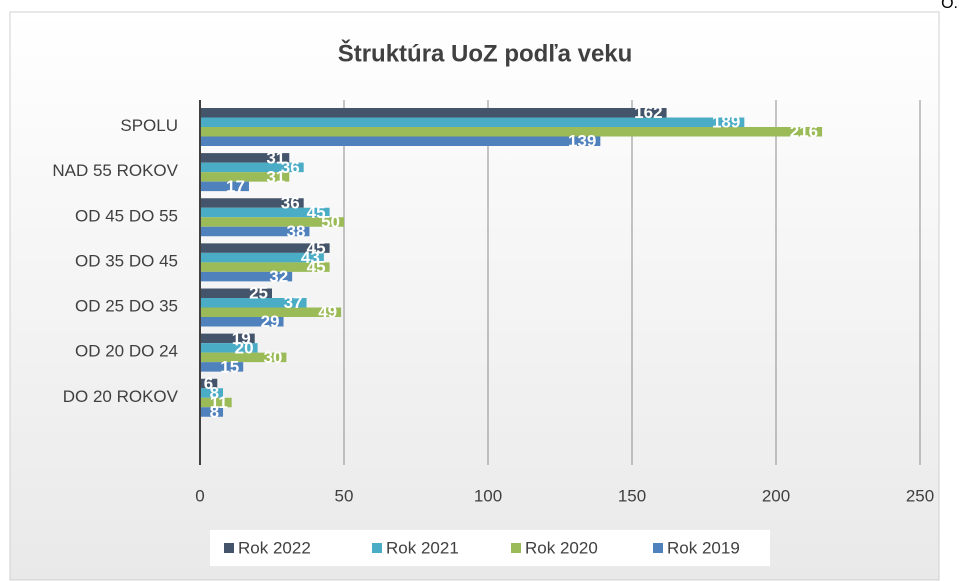 Image resolution: width=959 pixels, height=581 pixels. I want to click on y-tick-label: OD 35 DO 45, so click(126, 260).